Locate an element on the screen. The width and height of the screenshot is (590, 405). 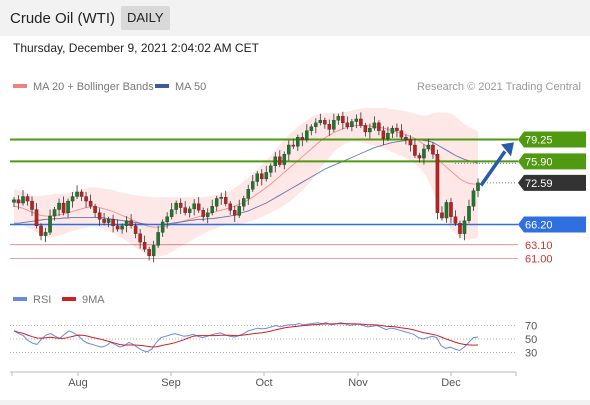
level-label-66.20: 66.20 is located at coordinates (539, 226).